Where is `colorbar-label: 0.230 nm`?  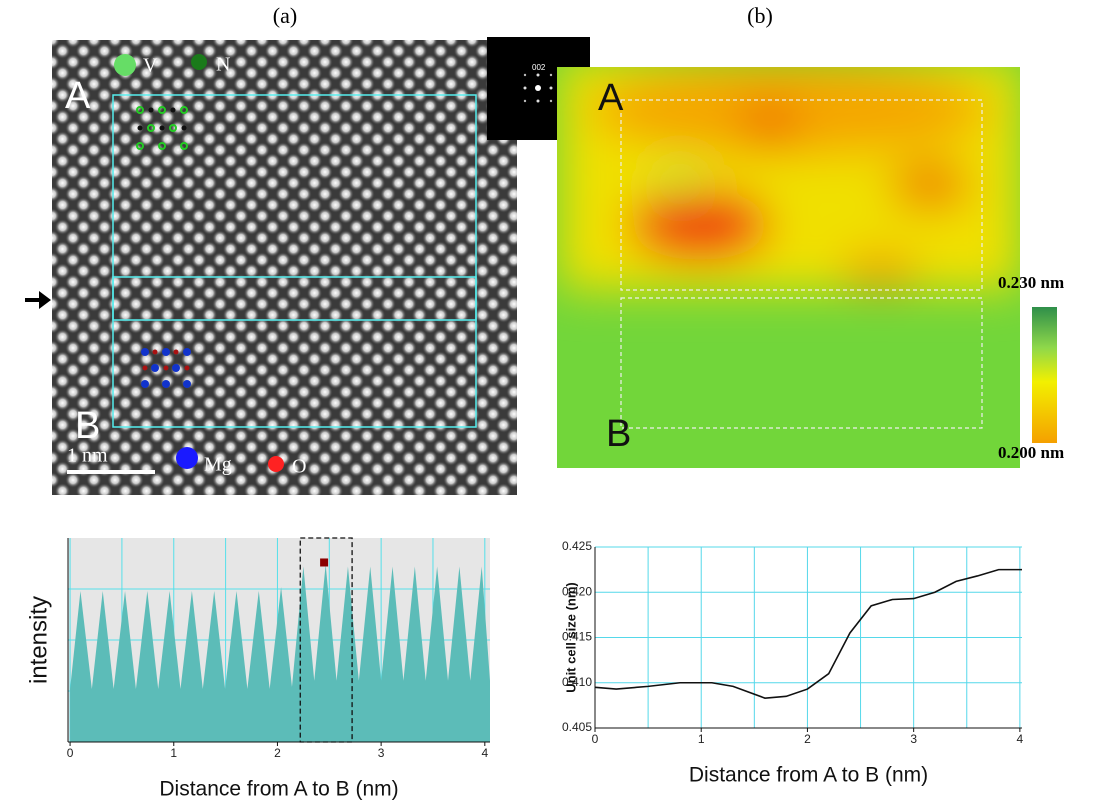
colorbar-label: 0.230 nm is located at coordinates (1031, 282).